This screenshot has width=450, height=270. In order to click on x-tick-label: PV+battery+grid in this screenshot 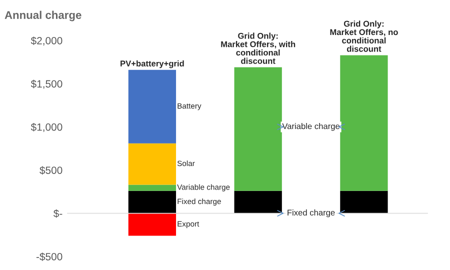, I will do `click(152, 64)`.